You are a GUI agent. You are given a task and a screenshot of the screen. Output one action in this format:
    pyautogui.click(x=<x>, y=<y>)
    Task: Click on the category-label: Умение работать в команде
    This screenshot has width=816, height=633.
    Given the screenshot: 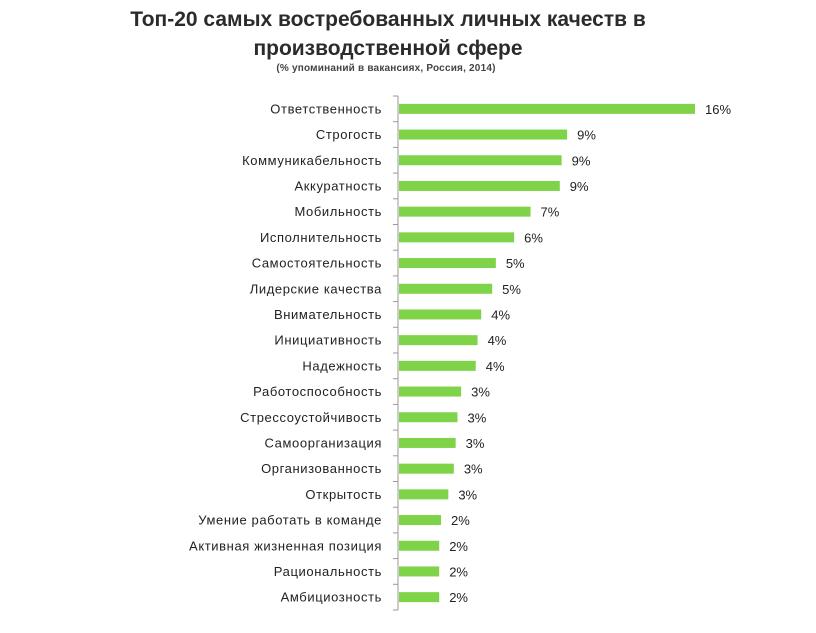 What is the action you would take?
    pyautogui.click(x=290, y=520)
    